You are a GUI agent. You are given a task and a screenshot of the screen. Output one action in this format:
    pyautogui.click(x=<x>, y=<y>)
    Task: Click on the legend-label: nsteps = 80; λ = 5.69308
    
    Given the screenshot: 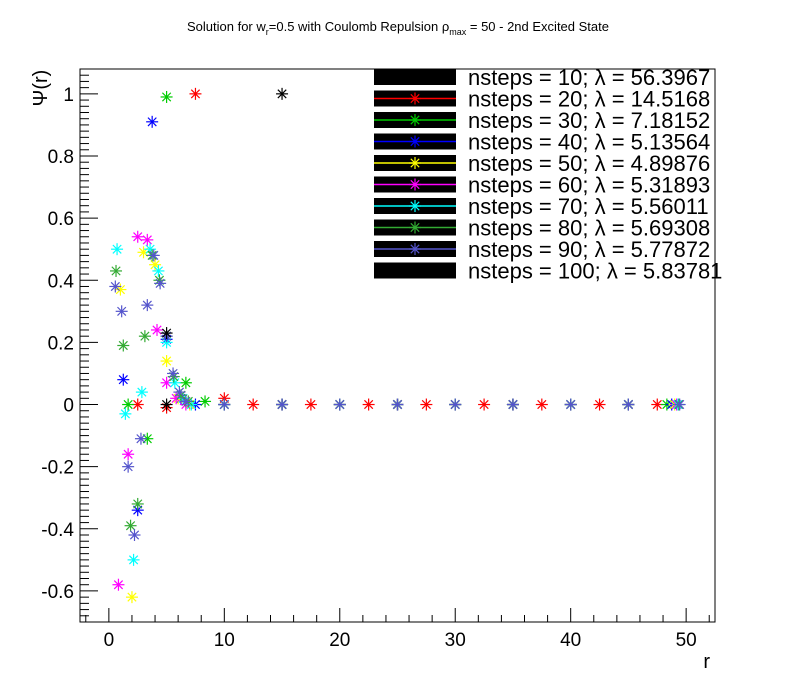 What is the action you would take?
    pyautogui.click(x=589, y=228)
    